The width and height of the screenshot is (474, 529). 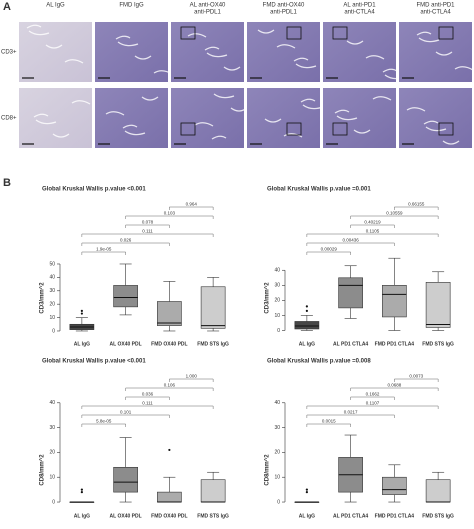 What do you see at coordinates (170, 385) in the screenshot?
I see `p-value: 0.106` at bounding box center [170, 385].